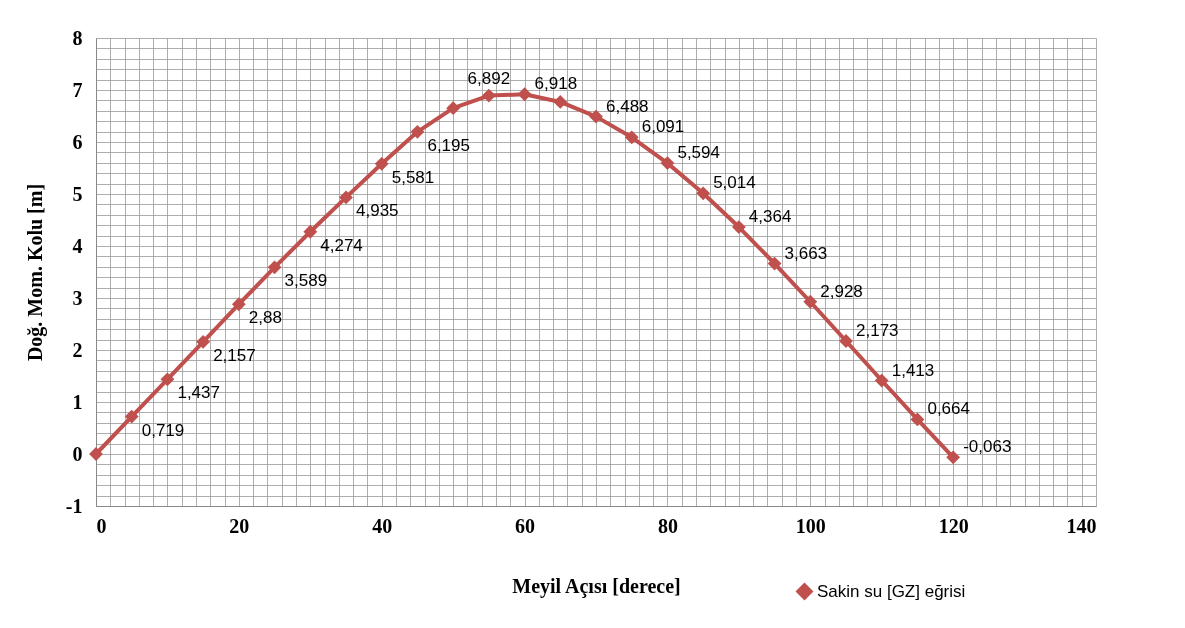  What do you see at coordinates (663, 127) in the screenshot?
I see `data-label: 6,091` at bounding box center [663, 127].